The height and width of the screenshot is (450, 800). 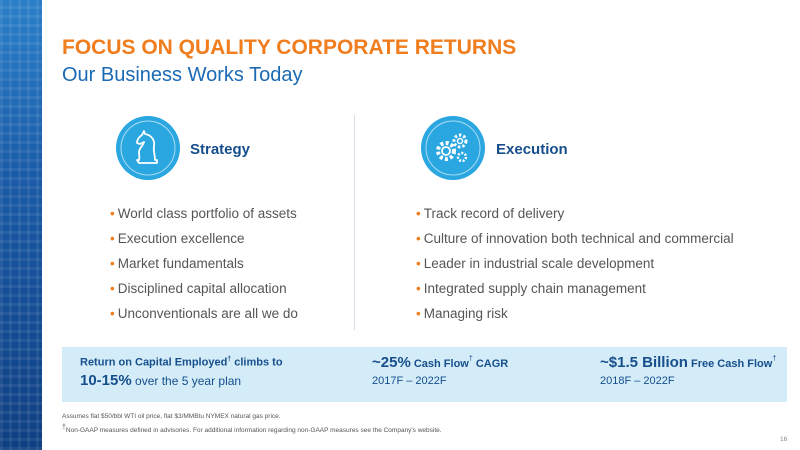 What do you see at coordinates (154, 362) in the screenshot?
I see `highlight-text: Return on Capital Employed` at bounding box center [154, 362].